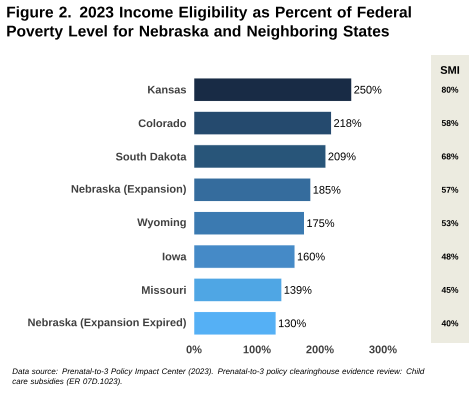 The height and width of the screenshot is (396, 475). What do you see at coordinates (194, 350) in the screenshot?
I see `x-tick-label: 0%` at bounding box center [194, 350].